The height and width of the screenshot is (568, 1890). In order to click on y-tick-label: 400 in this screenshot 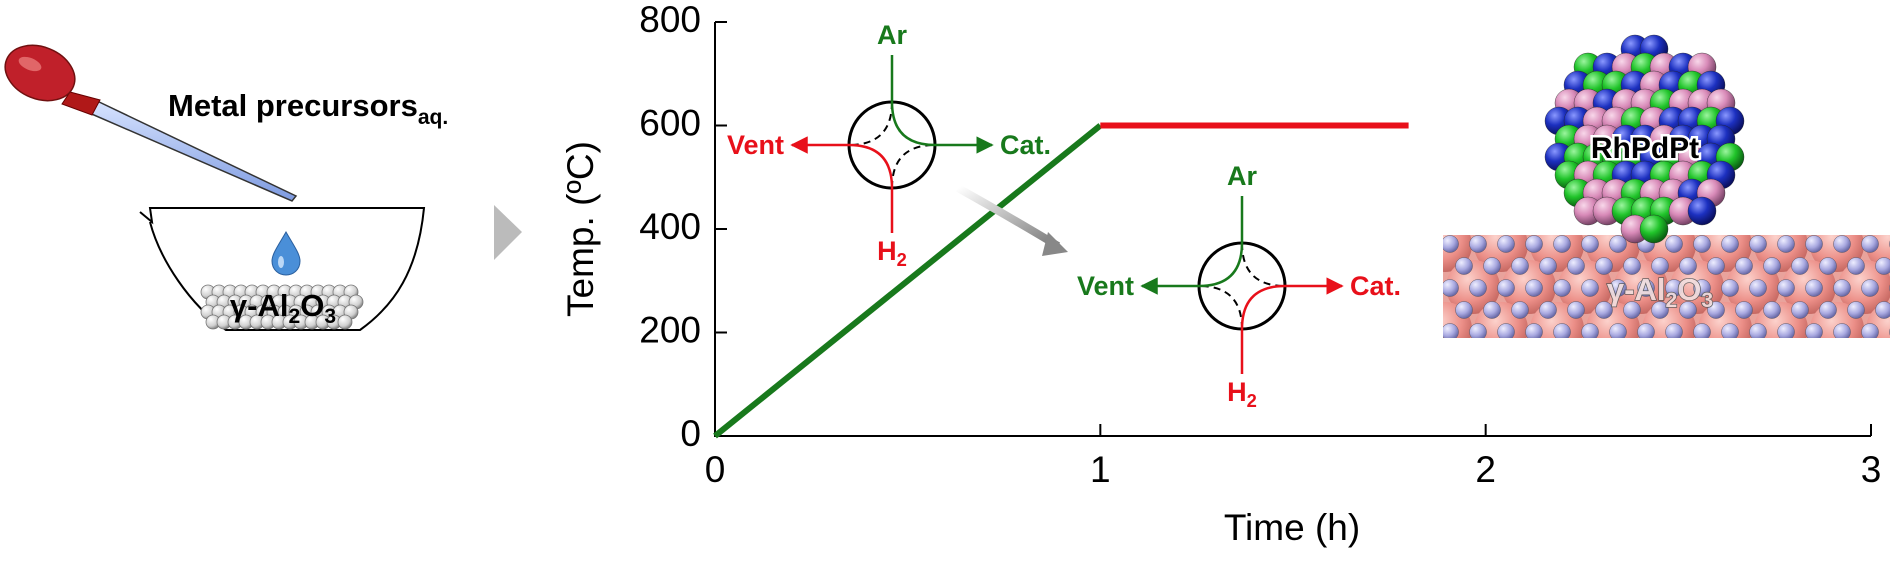, I will do `click(670, 226)`.